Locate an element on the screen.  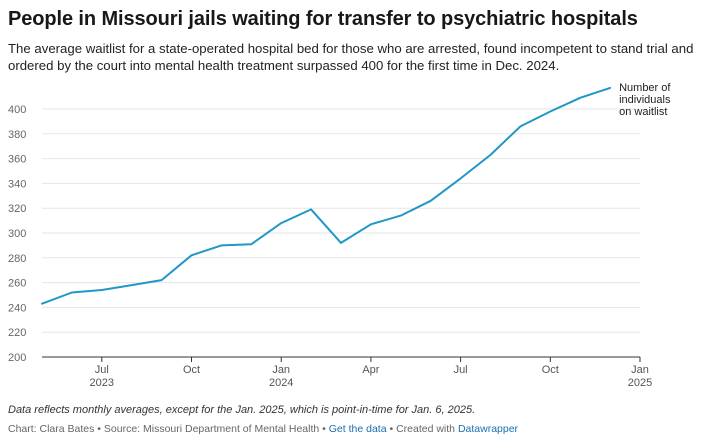
y-axis-ticks: 200 220 240 260 280 300 320 340 360 380 400 is located at coordinates (17, 234).